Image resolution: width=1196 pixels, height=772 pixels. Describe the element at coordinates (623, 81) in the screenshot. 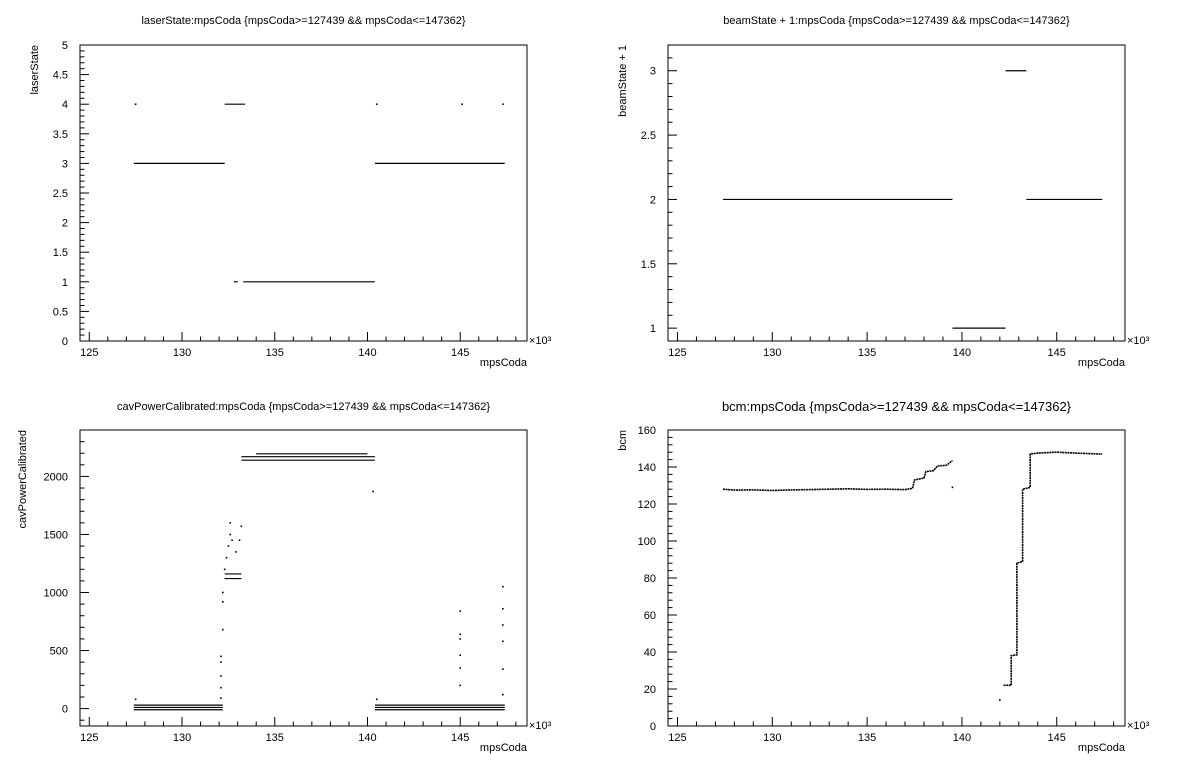

I see `y-axis-label: beamState + 1` at that location.